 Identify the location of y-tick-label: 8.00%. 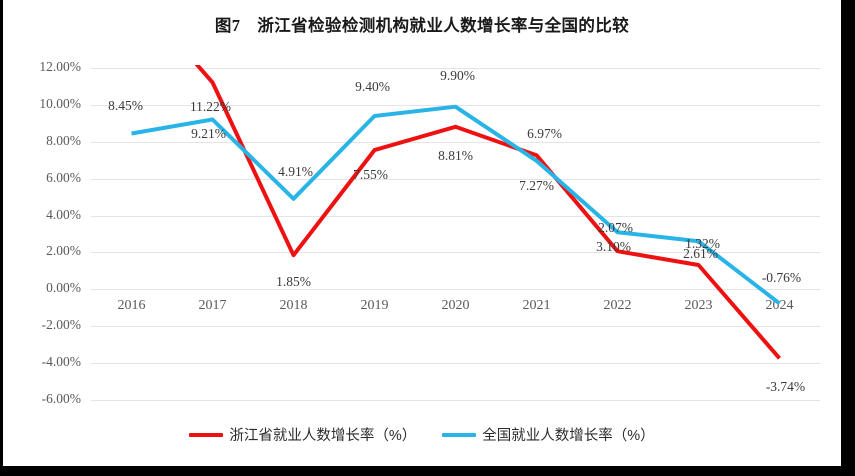
(63, 140).